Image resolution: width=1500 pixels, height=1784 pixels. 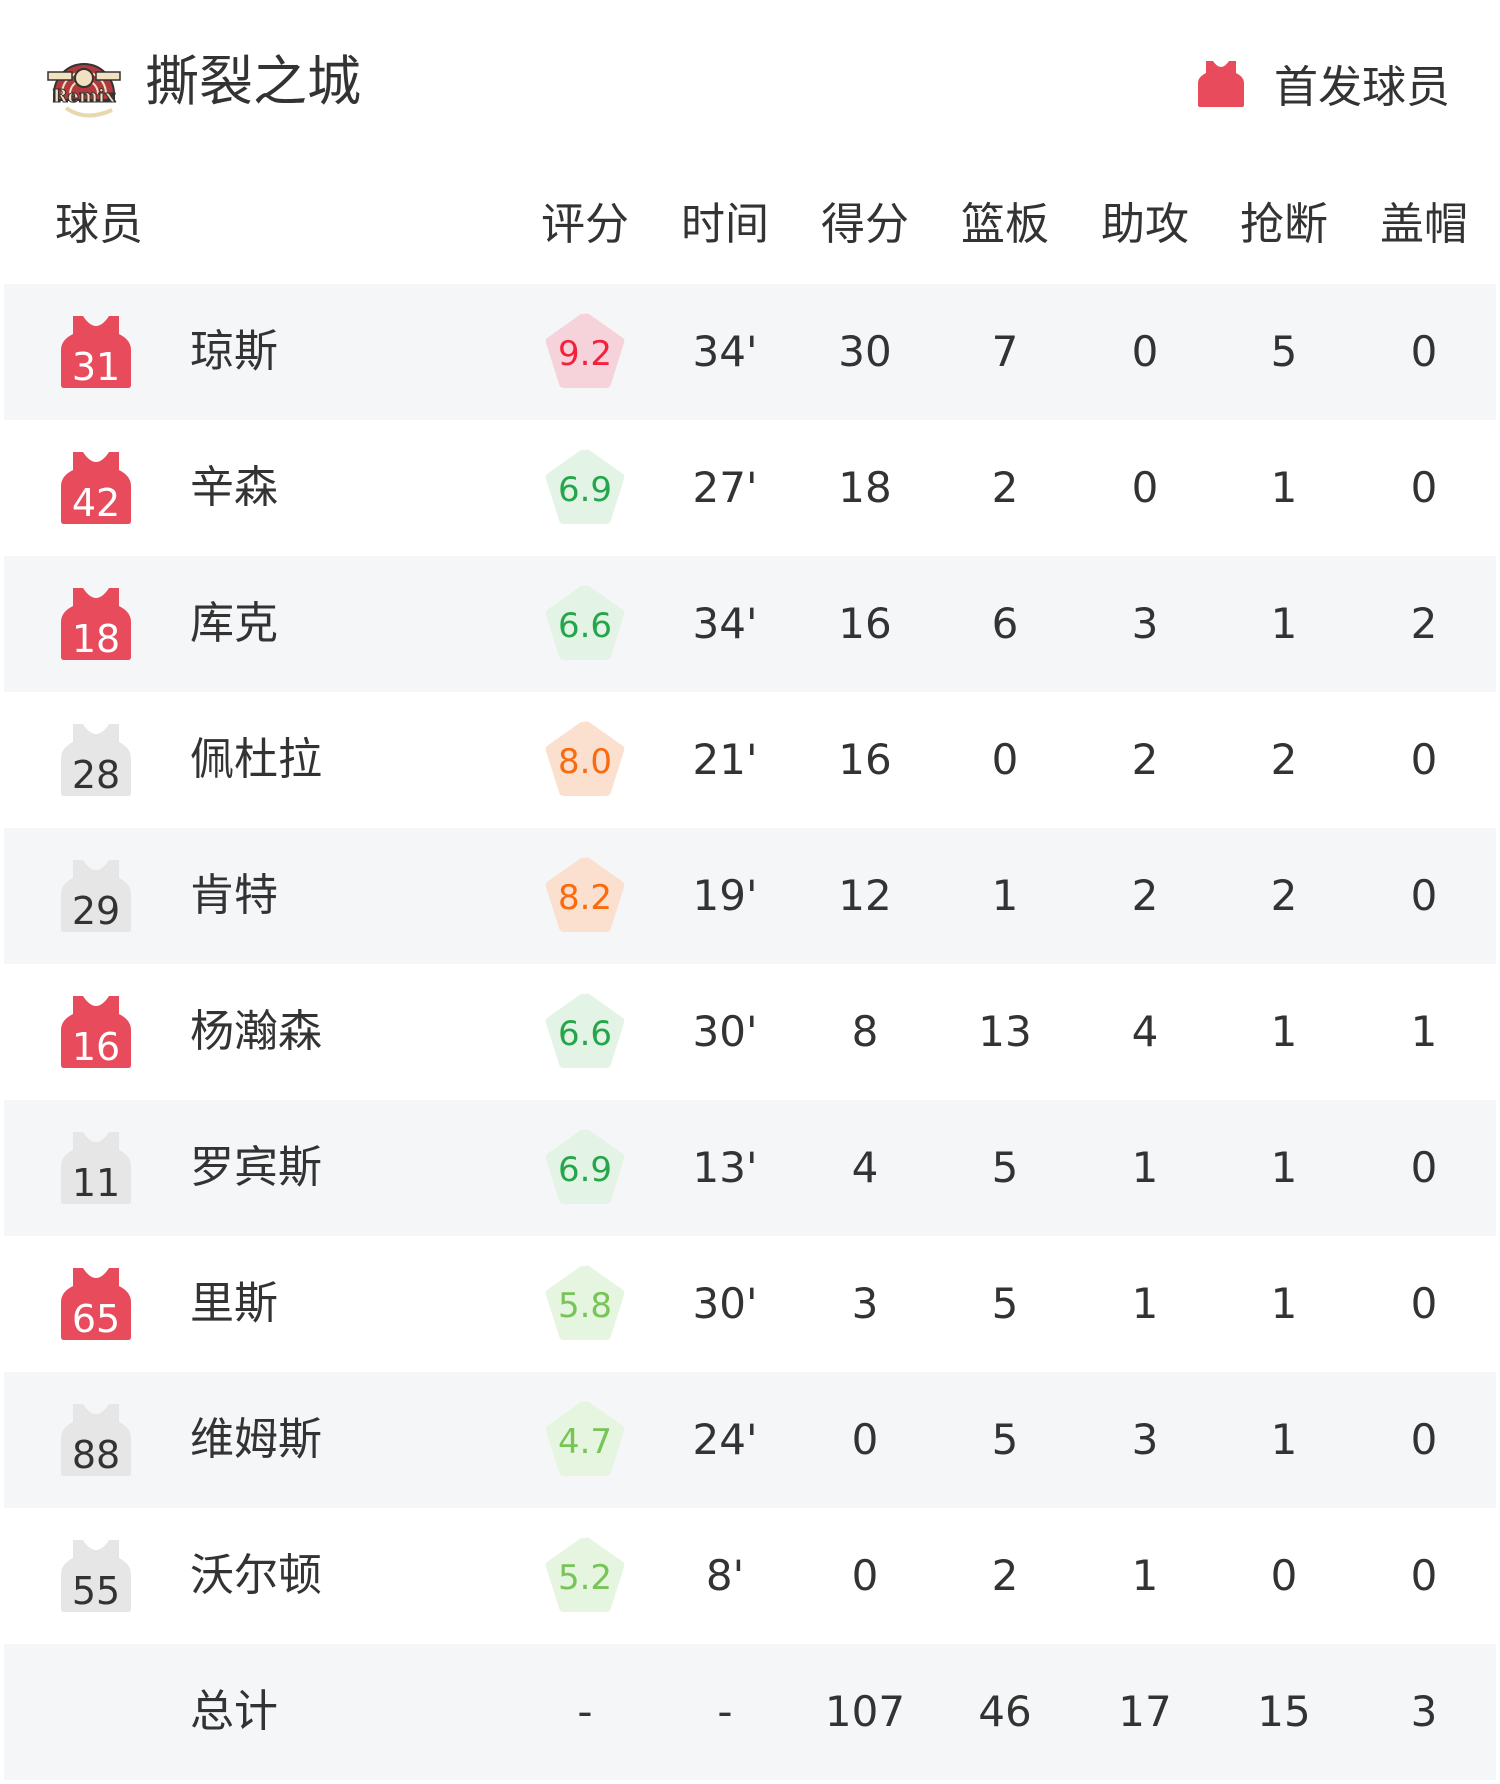 What do you see at coordinates (96, 760) in the screenshot?
I see `jersey-icon: 28` at bounding box center [96, 760].